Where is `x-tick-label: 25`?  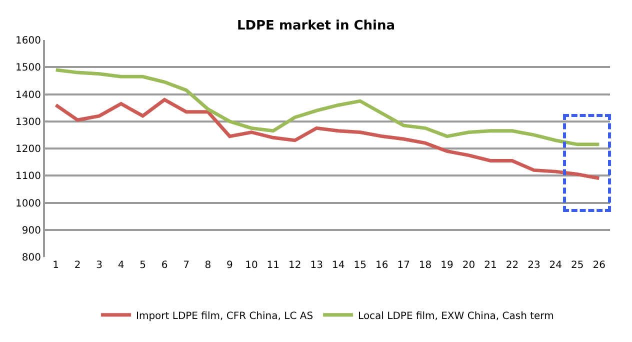
x-tick-label: 25 is located at coordinates (577, 265).